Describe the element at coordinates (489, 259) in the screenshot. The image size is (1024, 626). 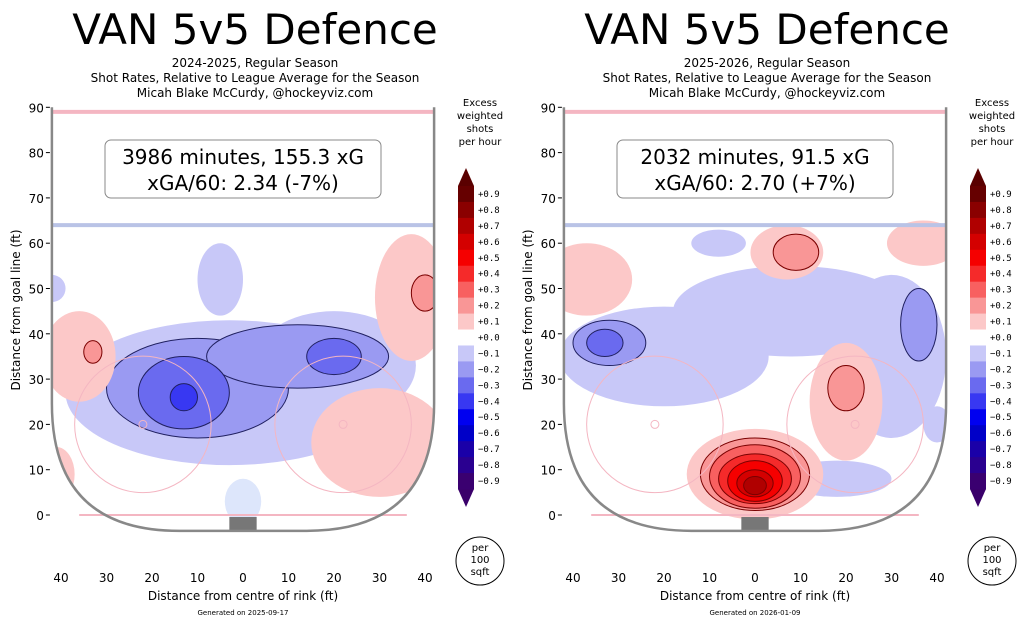
I see `colorbar-tick-label: +0.5` at that location.